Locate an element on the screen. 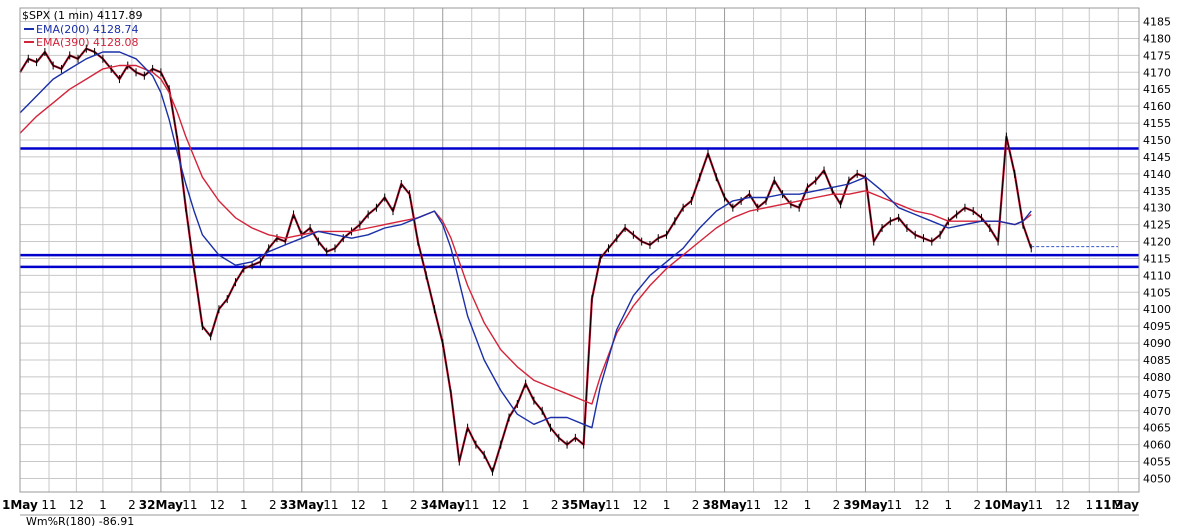 This screenshot has width=1182, height=526. x-tick-label-11: 11 is located at coordinates (330, 505).